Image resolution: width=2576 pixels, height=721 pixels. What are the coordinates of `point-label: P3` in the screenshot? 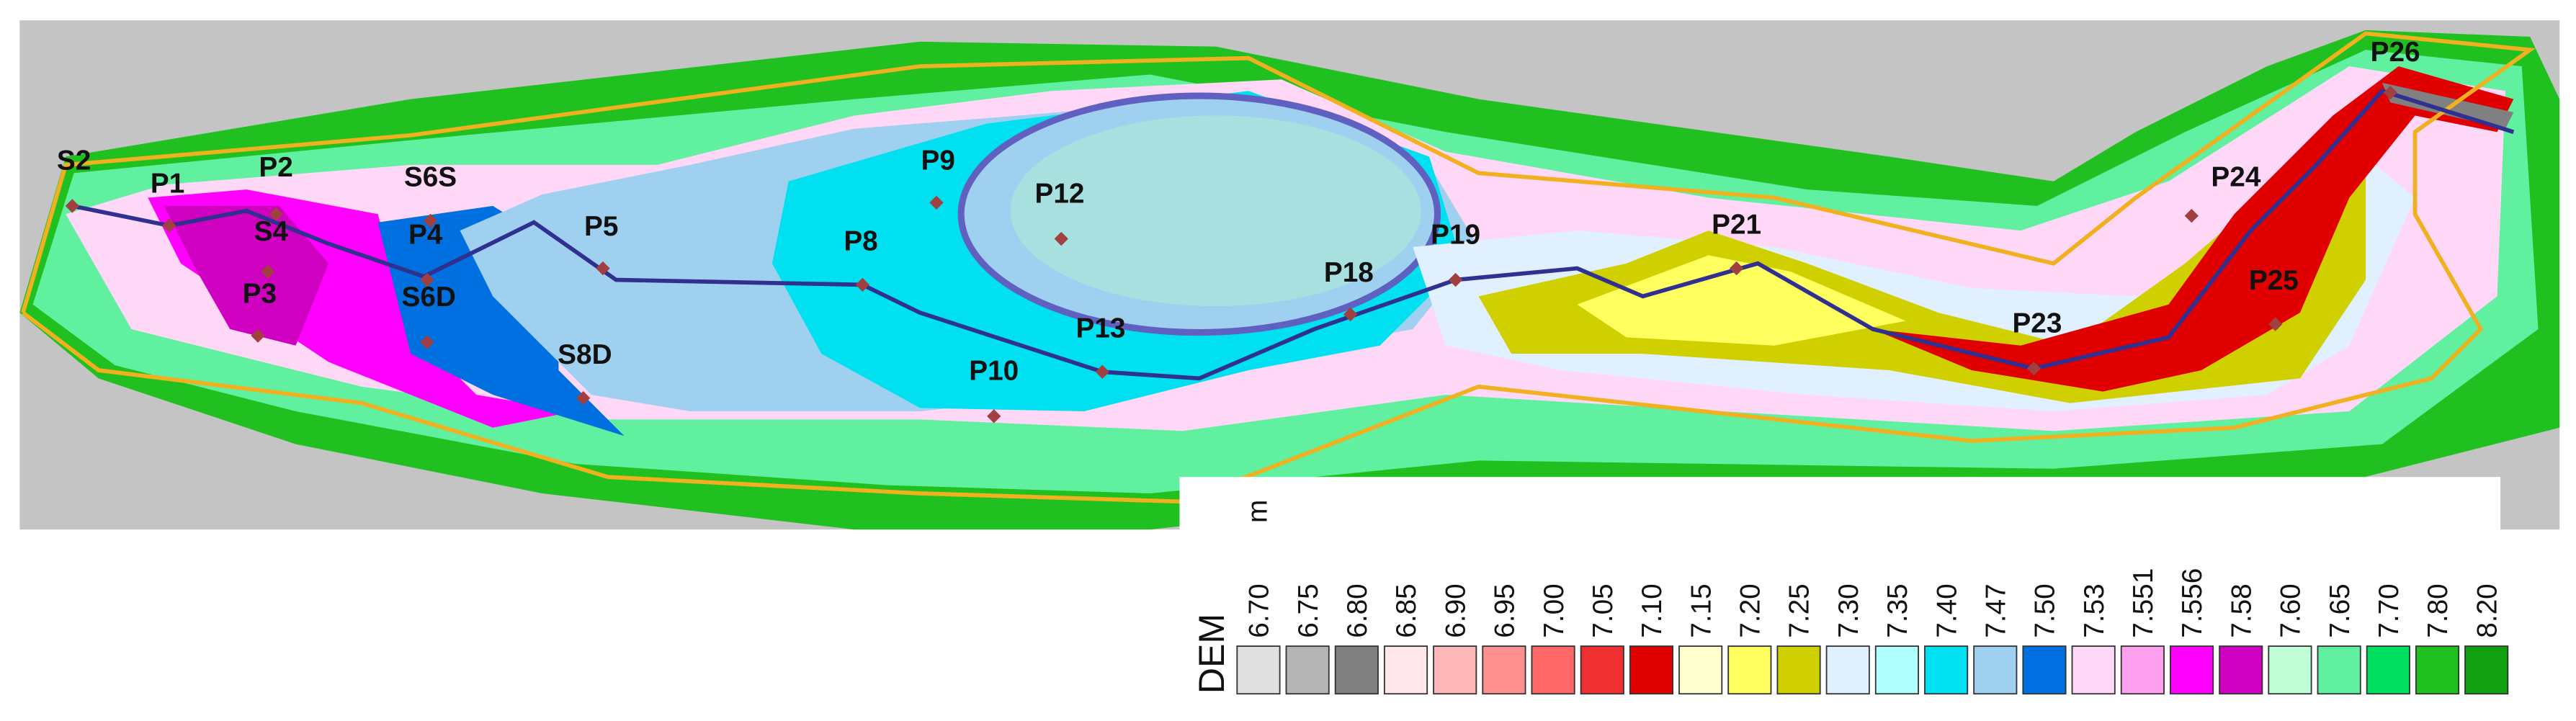 It's located at (260, 294).